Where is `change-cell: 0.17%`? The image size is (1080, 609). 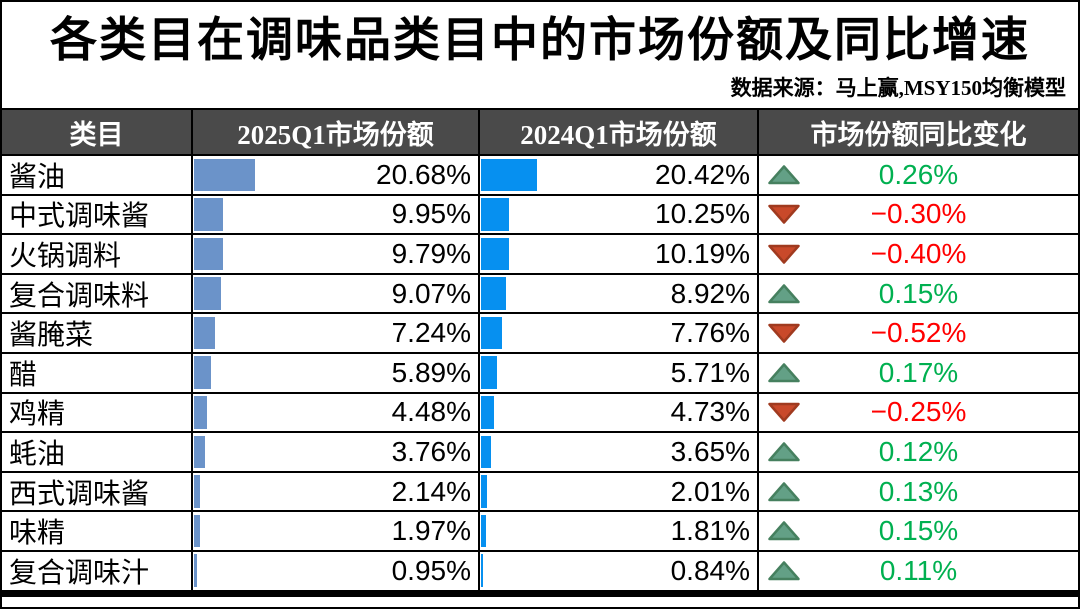
change-cell: 0.17% is located at coordinates (918, 373).